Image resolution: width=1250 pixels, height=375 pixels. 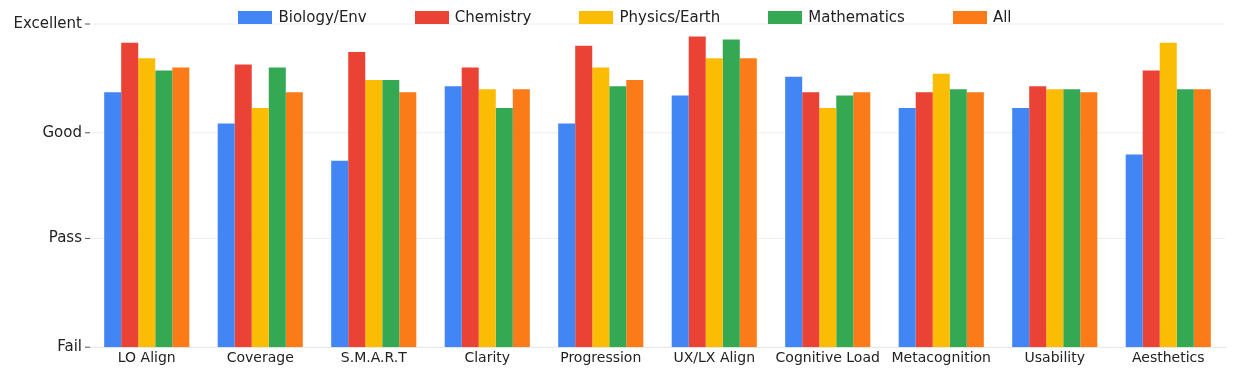 What do you see at coordinates (48, 22) in the screenshot?
I see `ref-line-label: Excellent` at bounding box center [48, 22].